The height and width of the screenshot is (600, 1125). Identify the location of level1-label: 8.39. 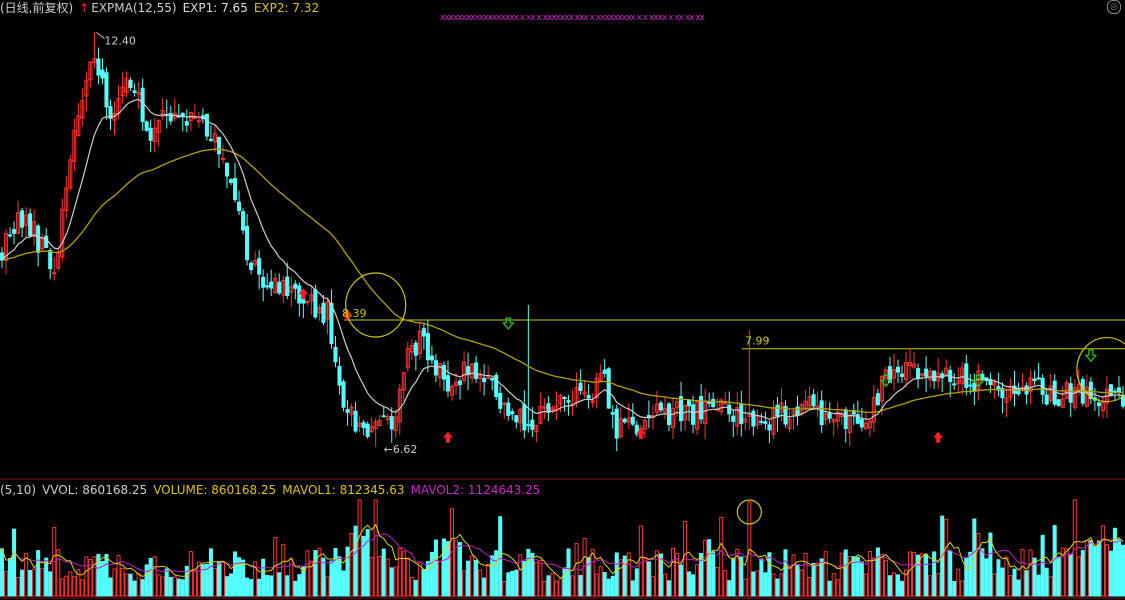
(354, 313).